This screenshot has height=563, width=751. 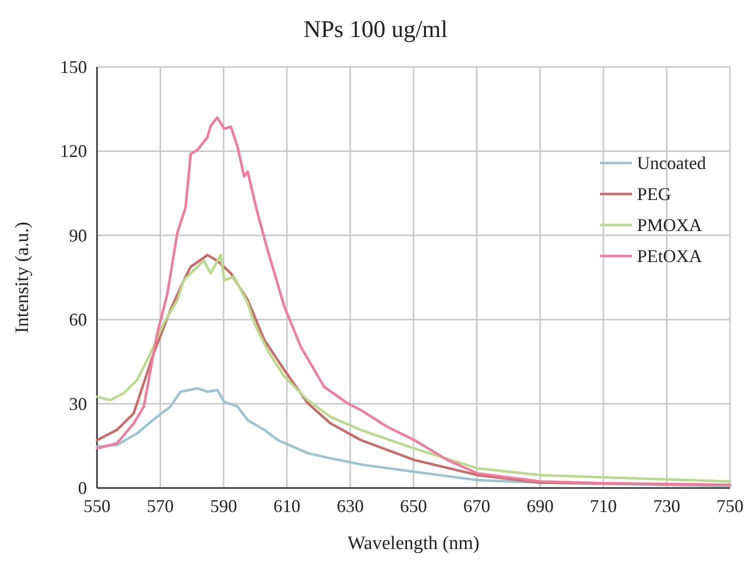 I want to click on x-tick-label: 730, so click(x=666, y=506).